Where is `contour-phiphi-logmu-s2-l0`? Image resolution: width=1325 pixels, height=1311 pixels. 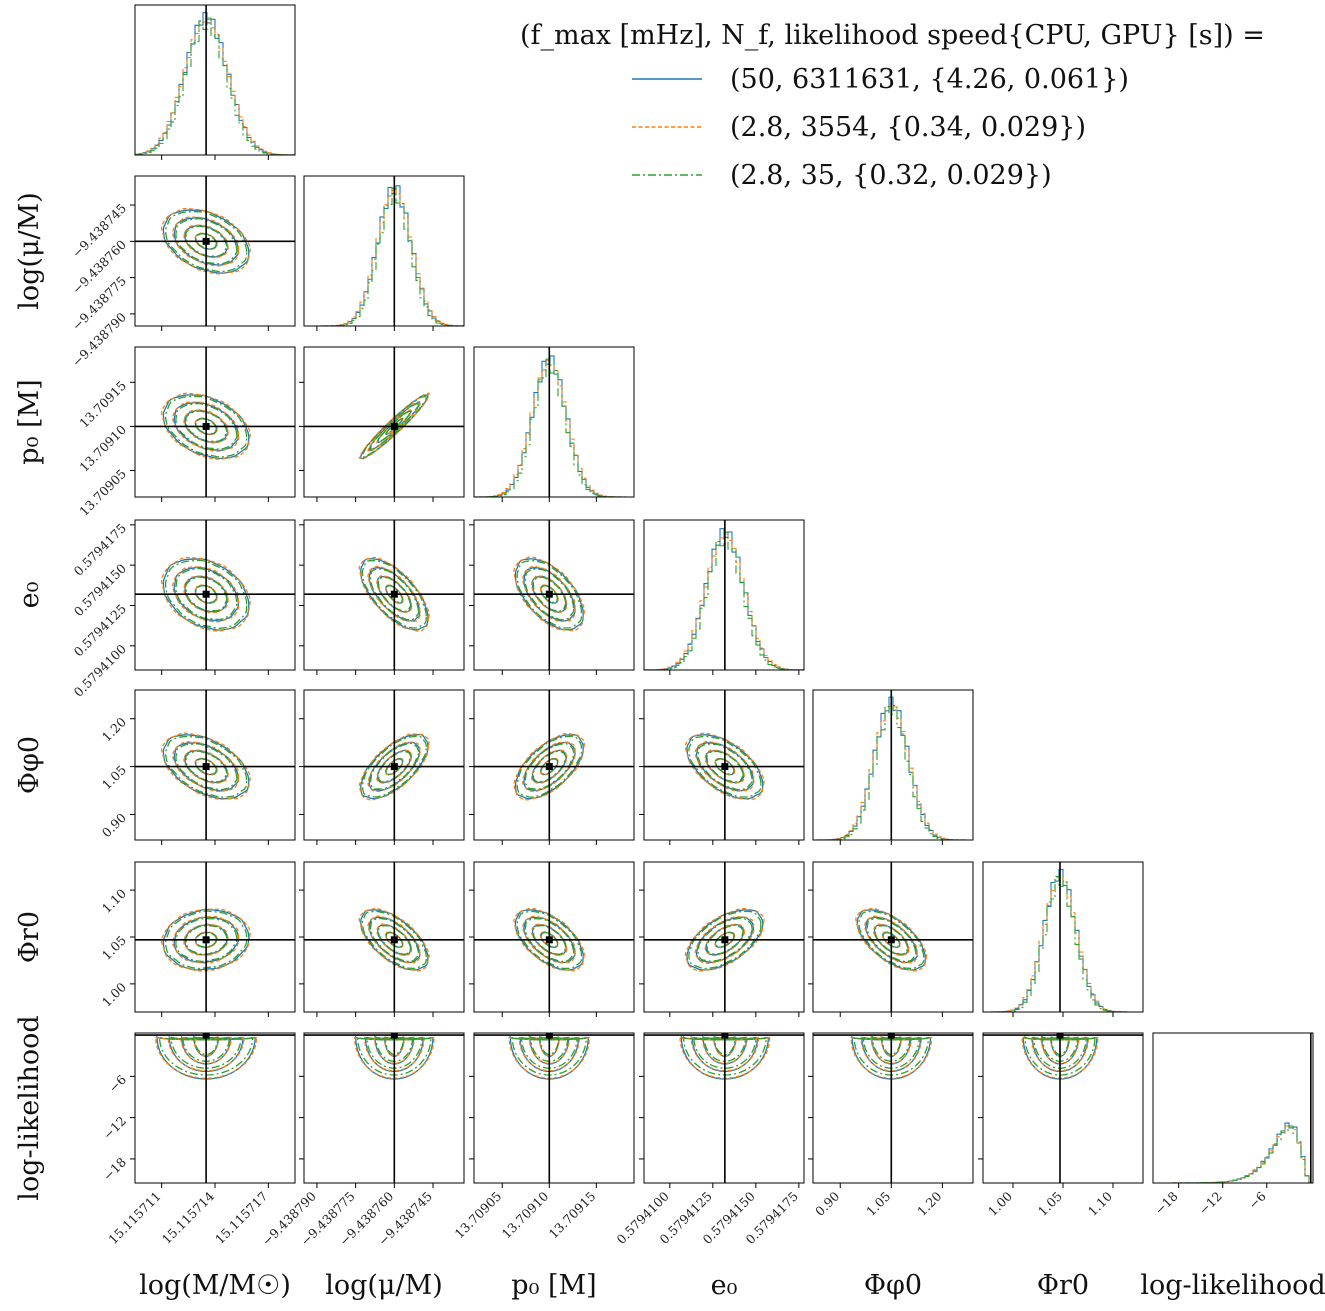 contour-phiphi-logmu-s2-l0 is located at coordinates (394, 766).